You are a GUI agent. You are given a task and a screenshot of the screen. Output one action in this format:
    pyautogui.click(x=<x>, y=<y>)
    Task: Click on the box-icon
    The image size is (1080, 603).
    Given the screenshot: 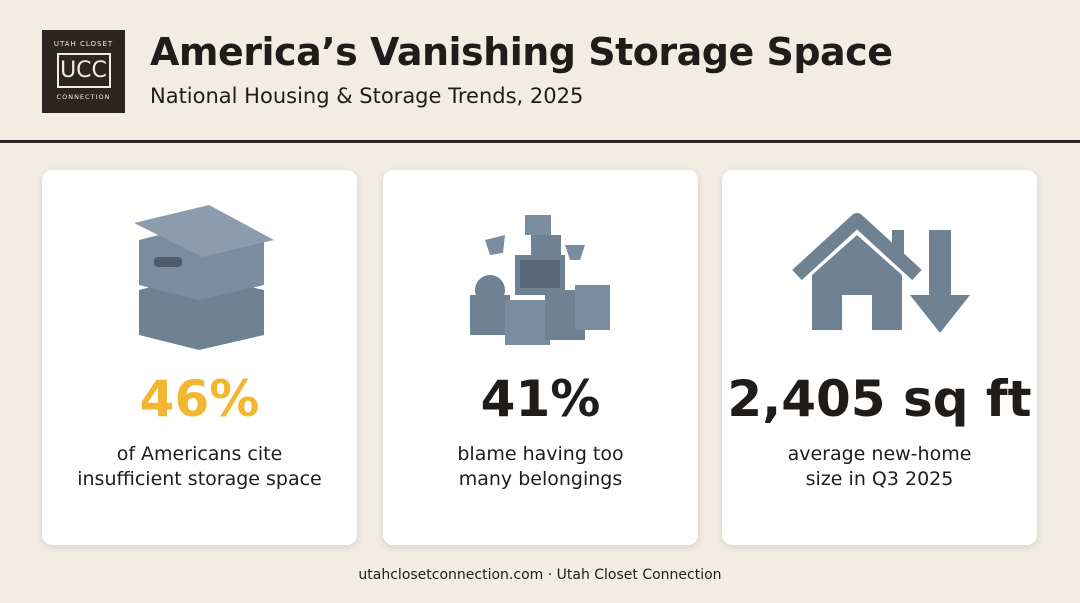 What is the action you would take?
    pyautogui.click(x=204, y=277)
    